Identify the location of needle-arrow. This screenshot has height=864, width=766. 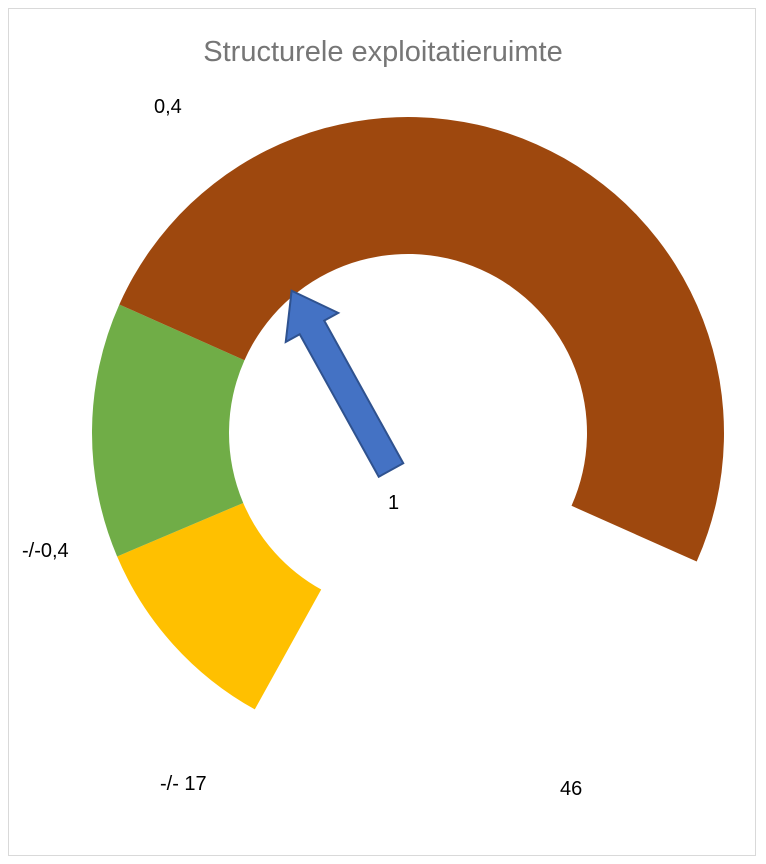
(344, 384).